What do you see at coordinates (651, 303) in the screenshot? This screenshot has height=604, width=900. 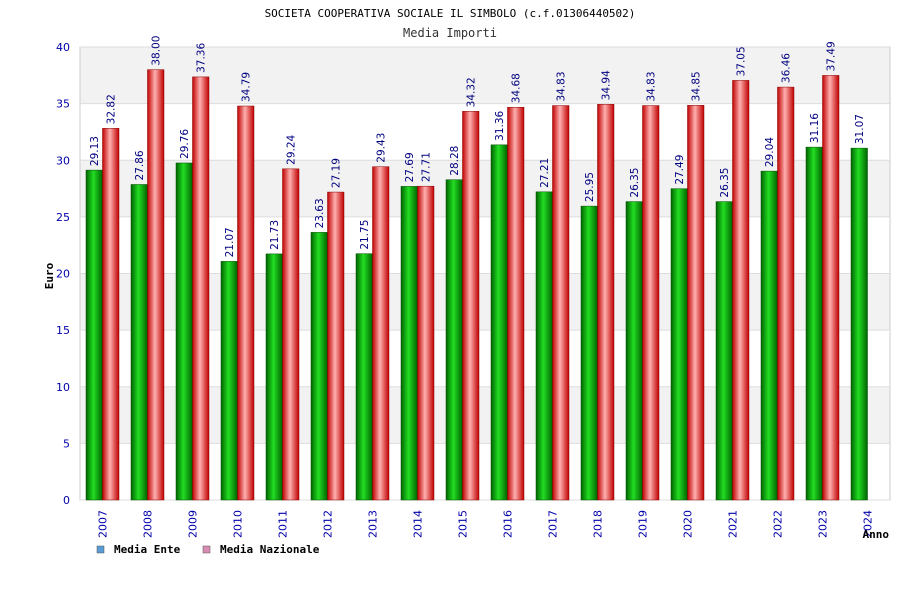 I see `bar-media-nazionale-2019` at bounding box center [651, 303].